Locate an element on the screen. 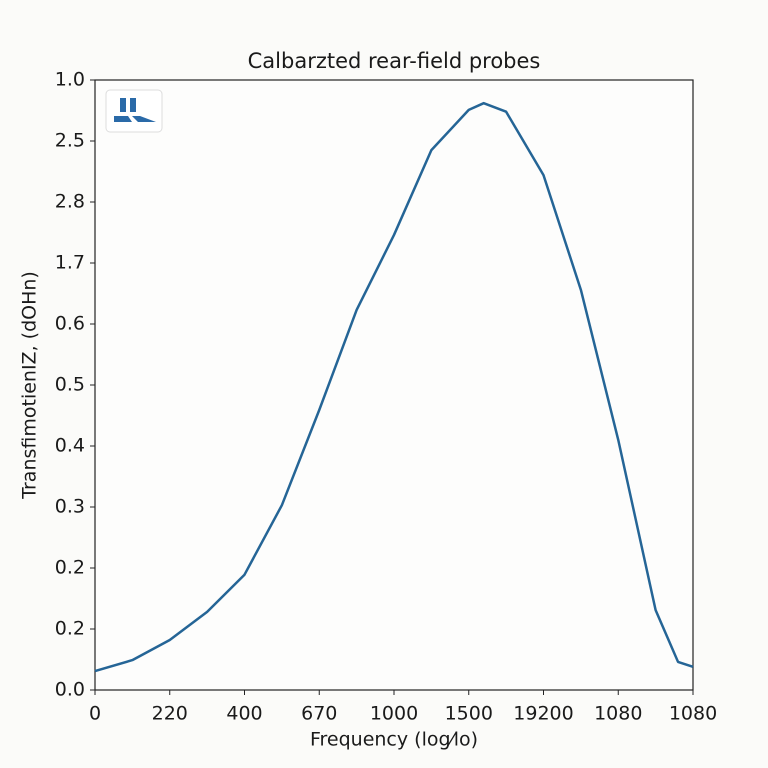 The width and height of the screenshot is (768, 768). y-tick-label: 0.3 is located at coordinates (70, 507).